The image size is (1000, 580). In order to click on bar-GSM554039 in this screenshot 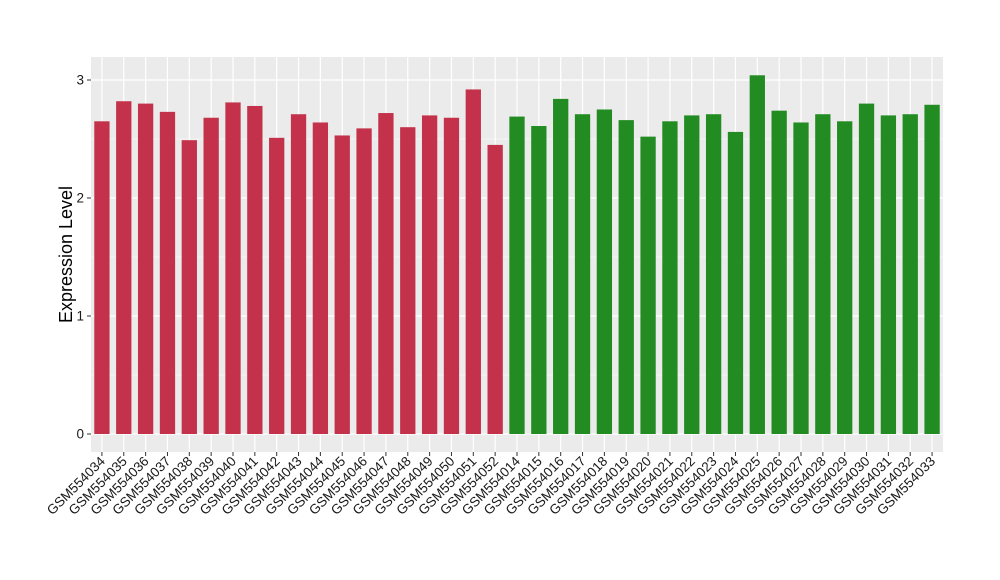, I will do `click(211, 275)`.